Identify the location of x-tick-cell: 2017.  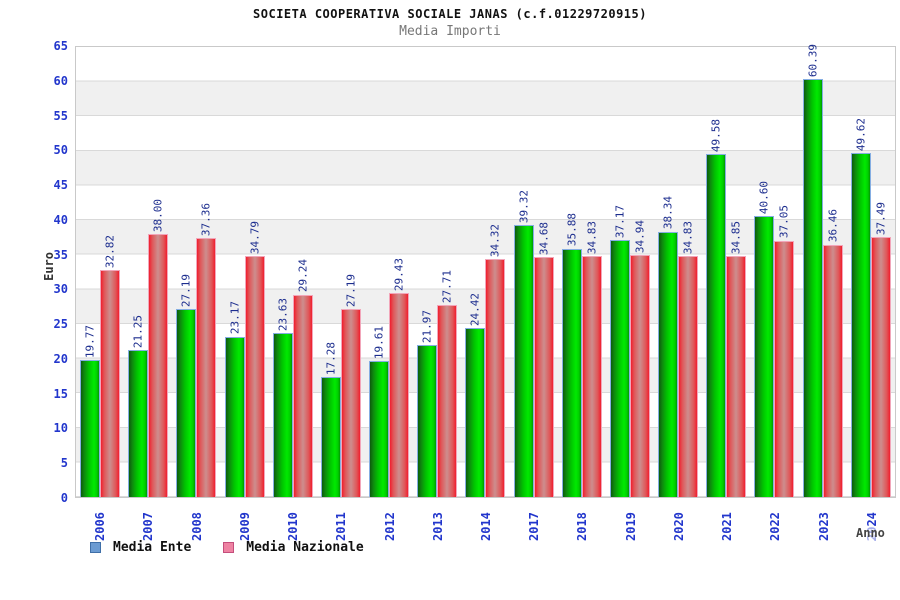
(534, 521).